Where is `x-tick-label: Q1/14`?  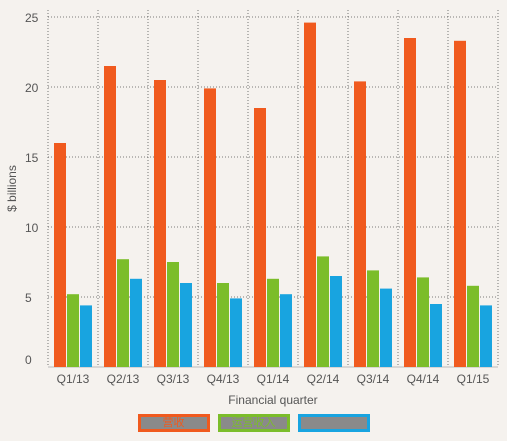 x-tick-label: Q1/14 is located at coordinates (273, 379).